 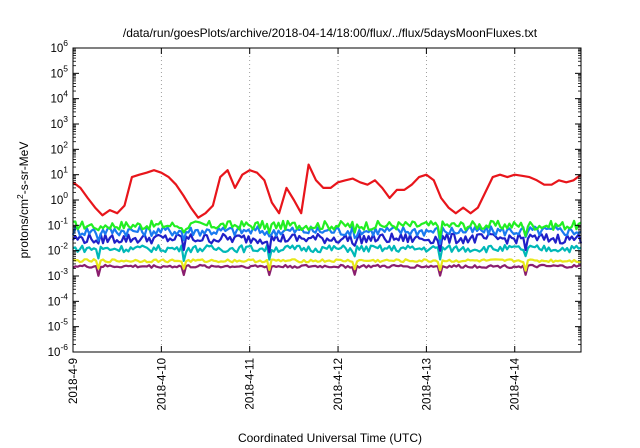 What do you see at coordinates (58, 325) in the screenshot?
I see `y-tick-label: 10⁻⁵` at bounding box center [58, 325].